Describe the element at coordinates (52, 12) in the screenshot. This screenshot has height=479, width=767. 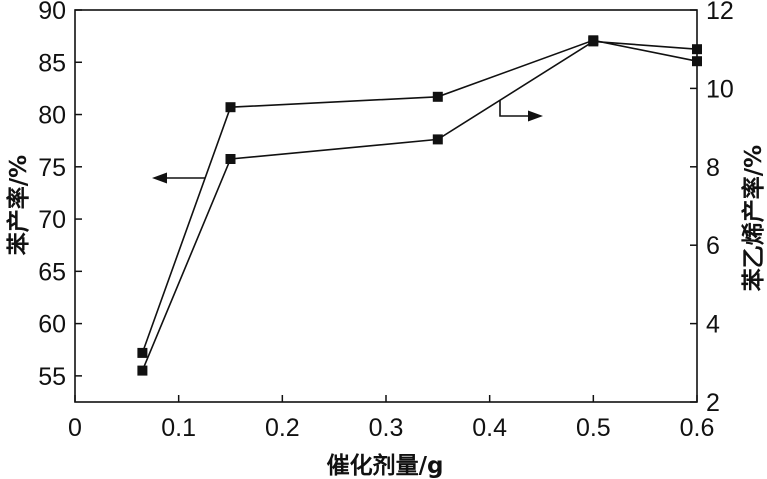
I see `y-tick-label-left: 90` at that location.